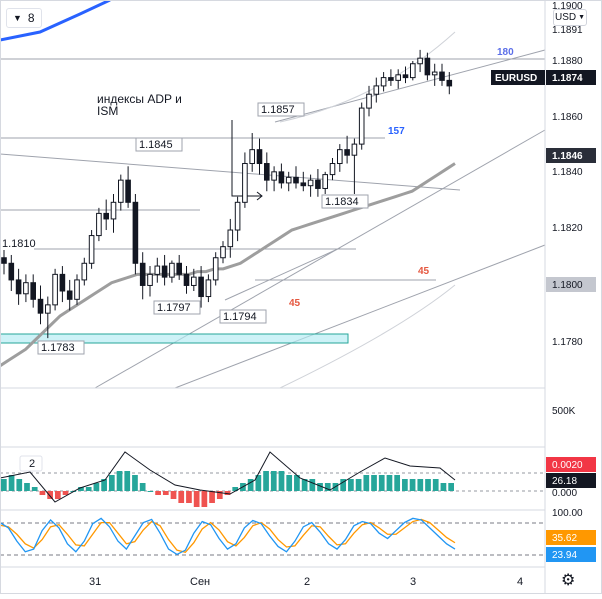 This screenshot has height=599, width=602. I want to click on channel-line, so click(410, 86).